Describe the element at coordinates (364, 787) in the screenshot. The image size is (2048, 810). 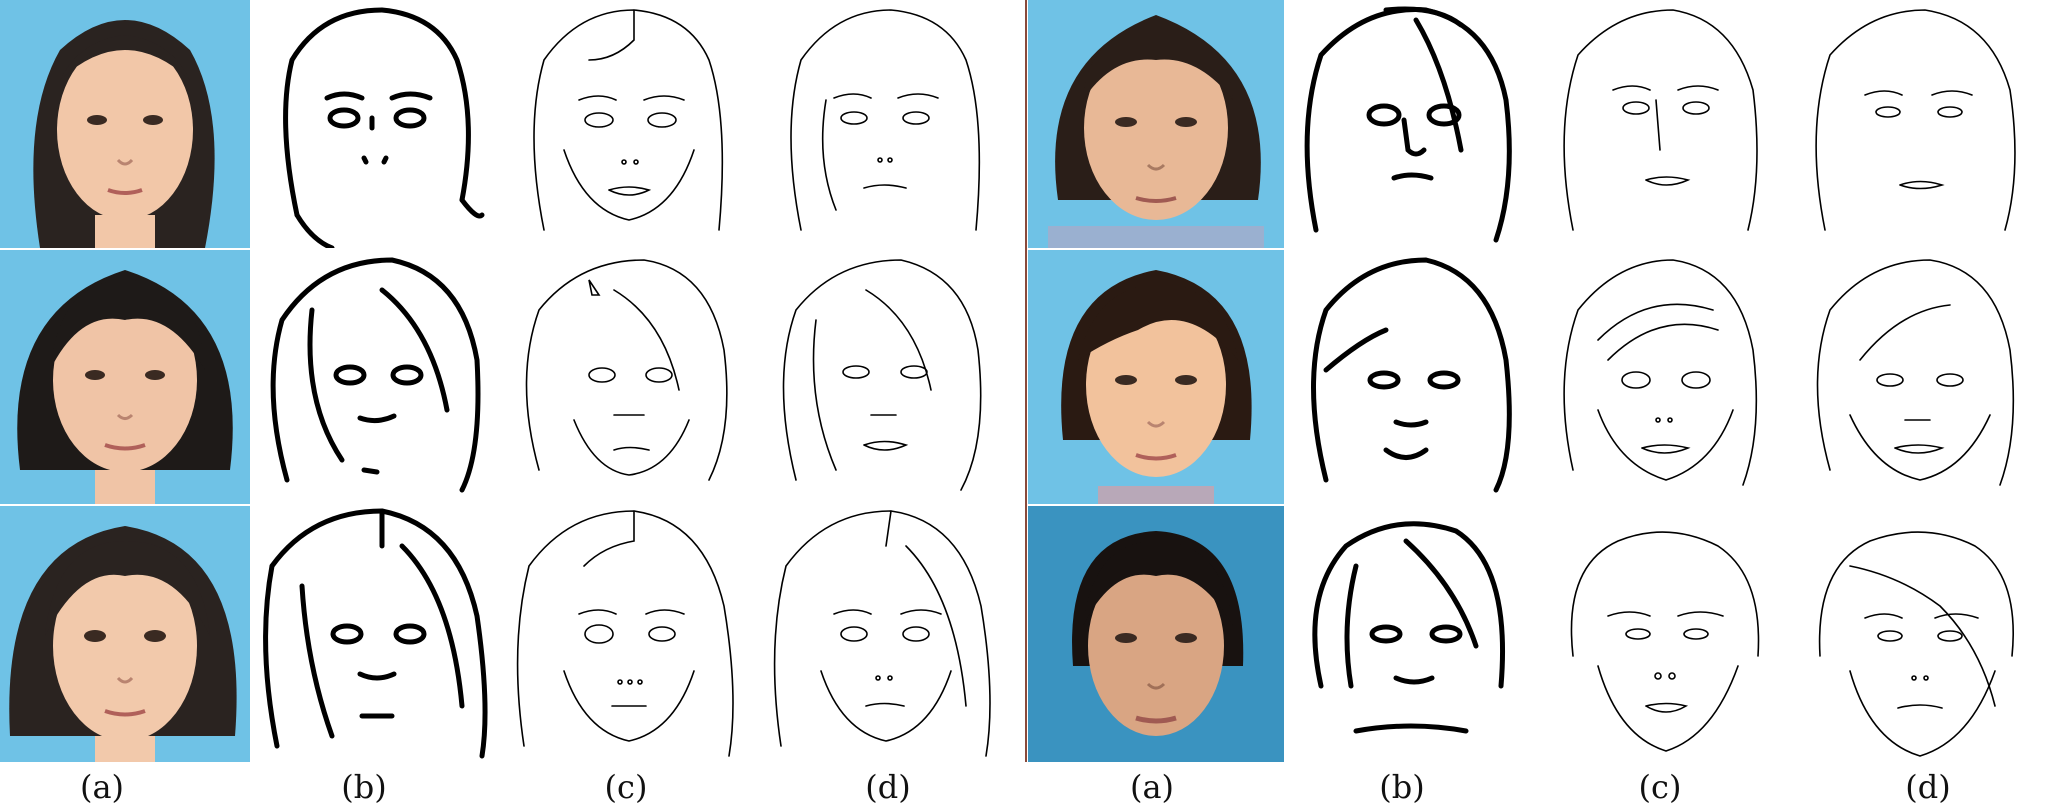
I see `label-left-b: (b)` at that location.